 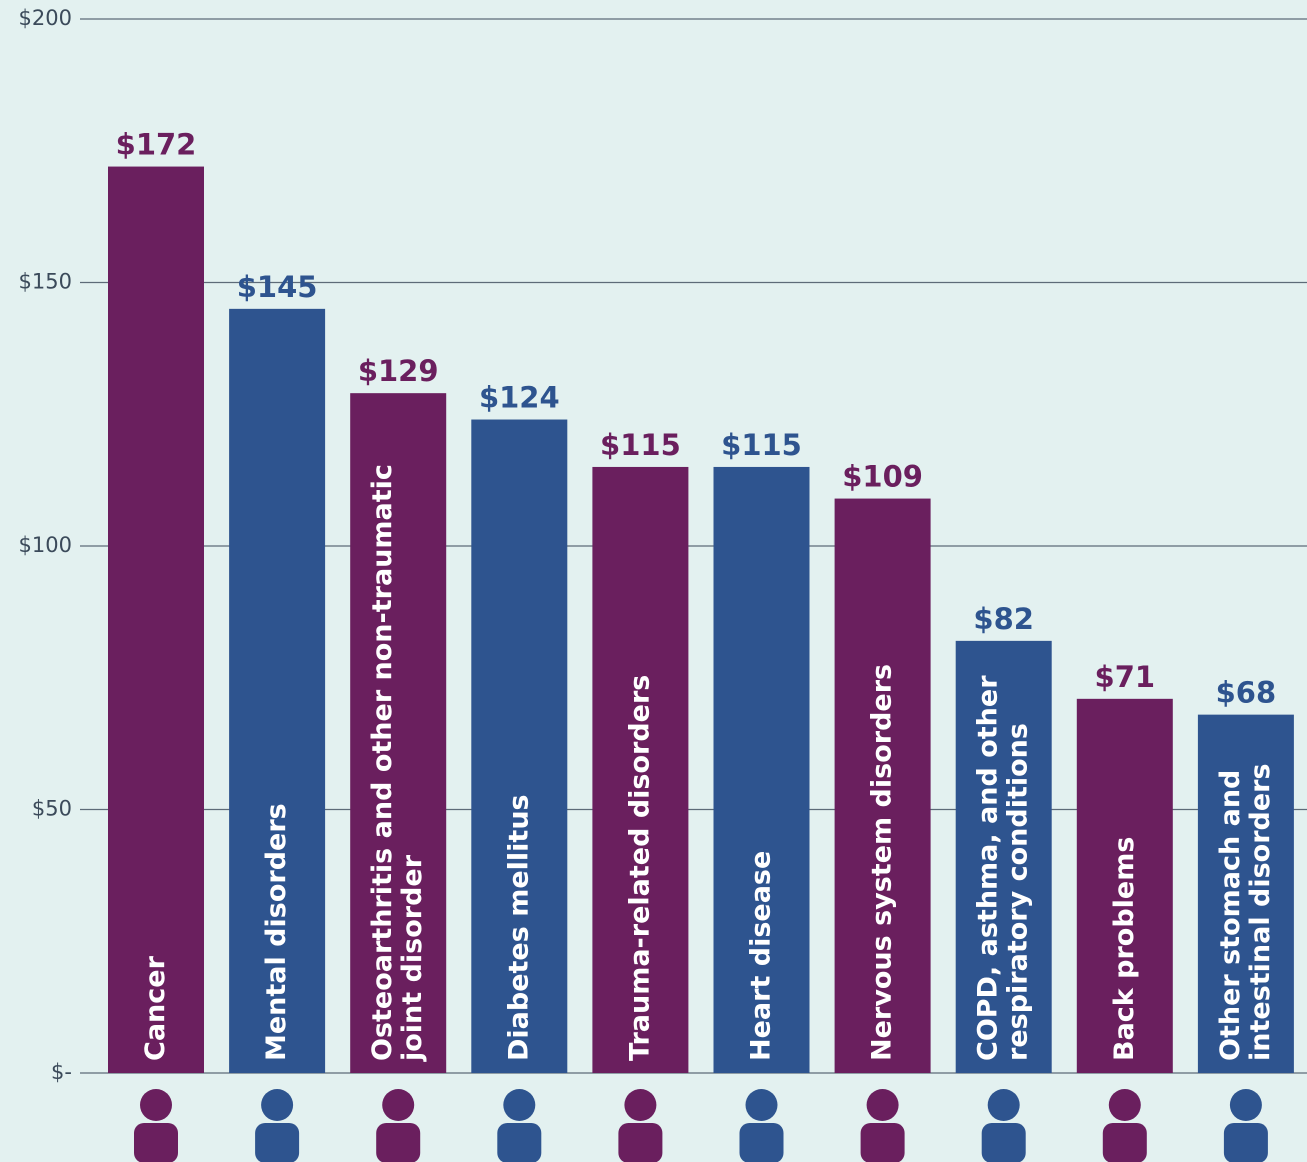 I want to click on value-label: $82, so click(x=1003, y=619).